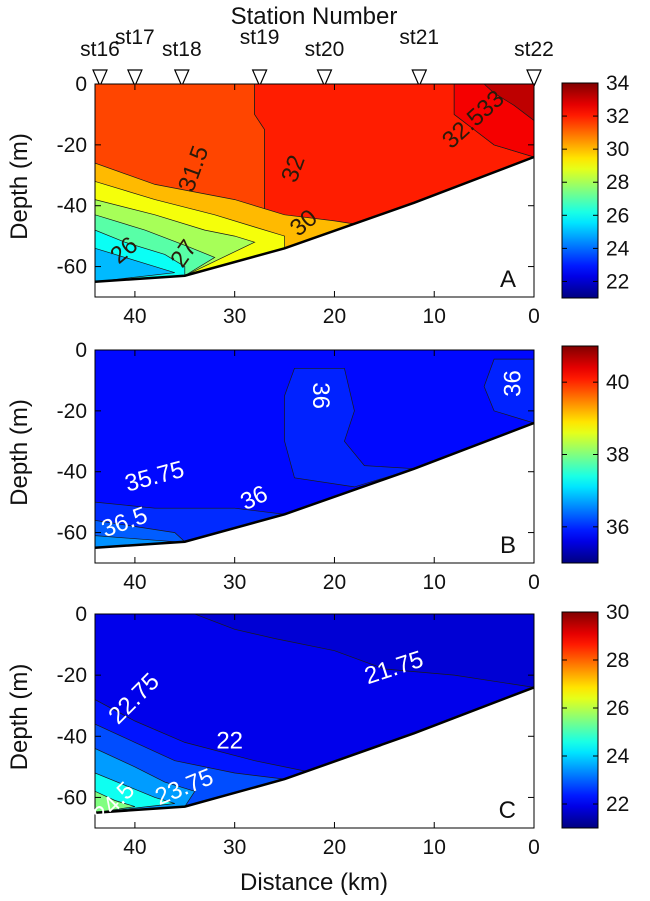  Describe the element at coordinates (182, 49) in the screenshot. I see `station-label: st18` at that location.